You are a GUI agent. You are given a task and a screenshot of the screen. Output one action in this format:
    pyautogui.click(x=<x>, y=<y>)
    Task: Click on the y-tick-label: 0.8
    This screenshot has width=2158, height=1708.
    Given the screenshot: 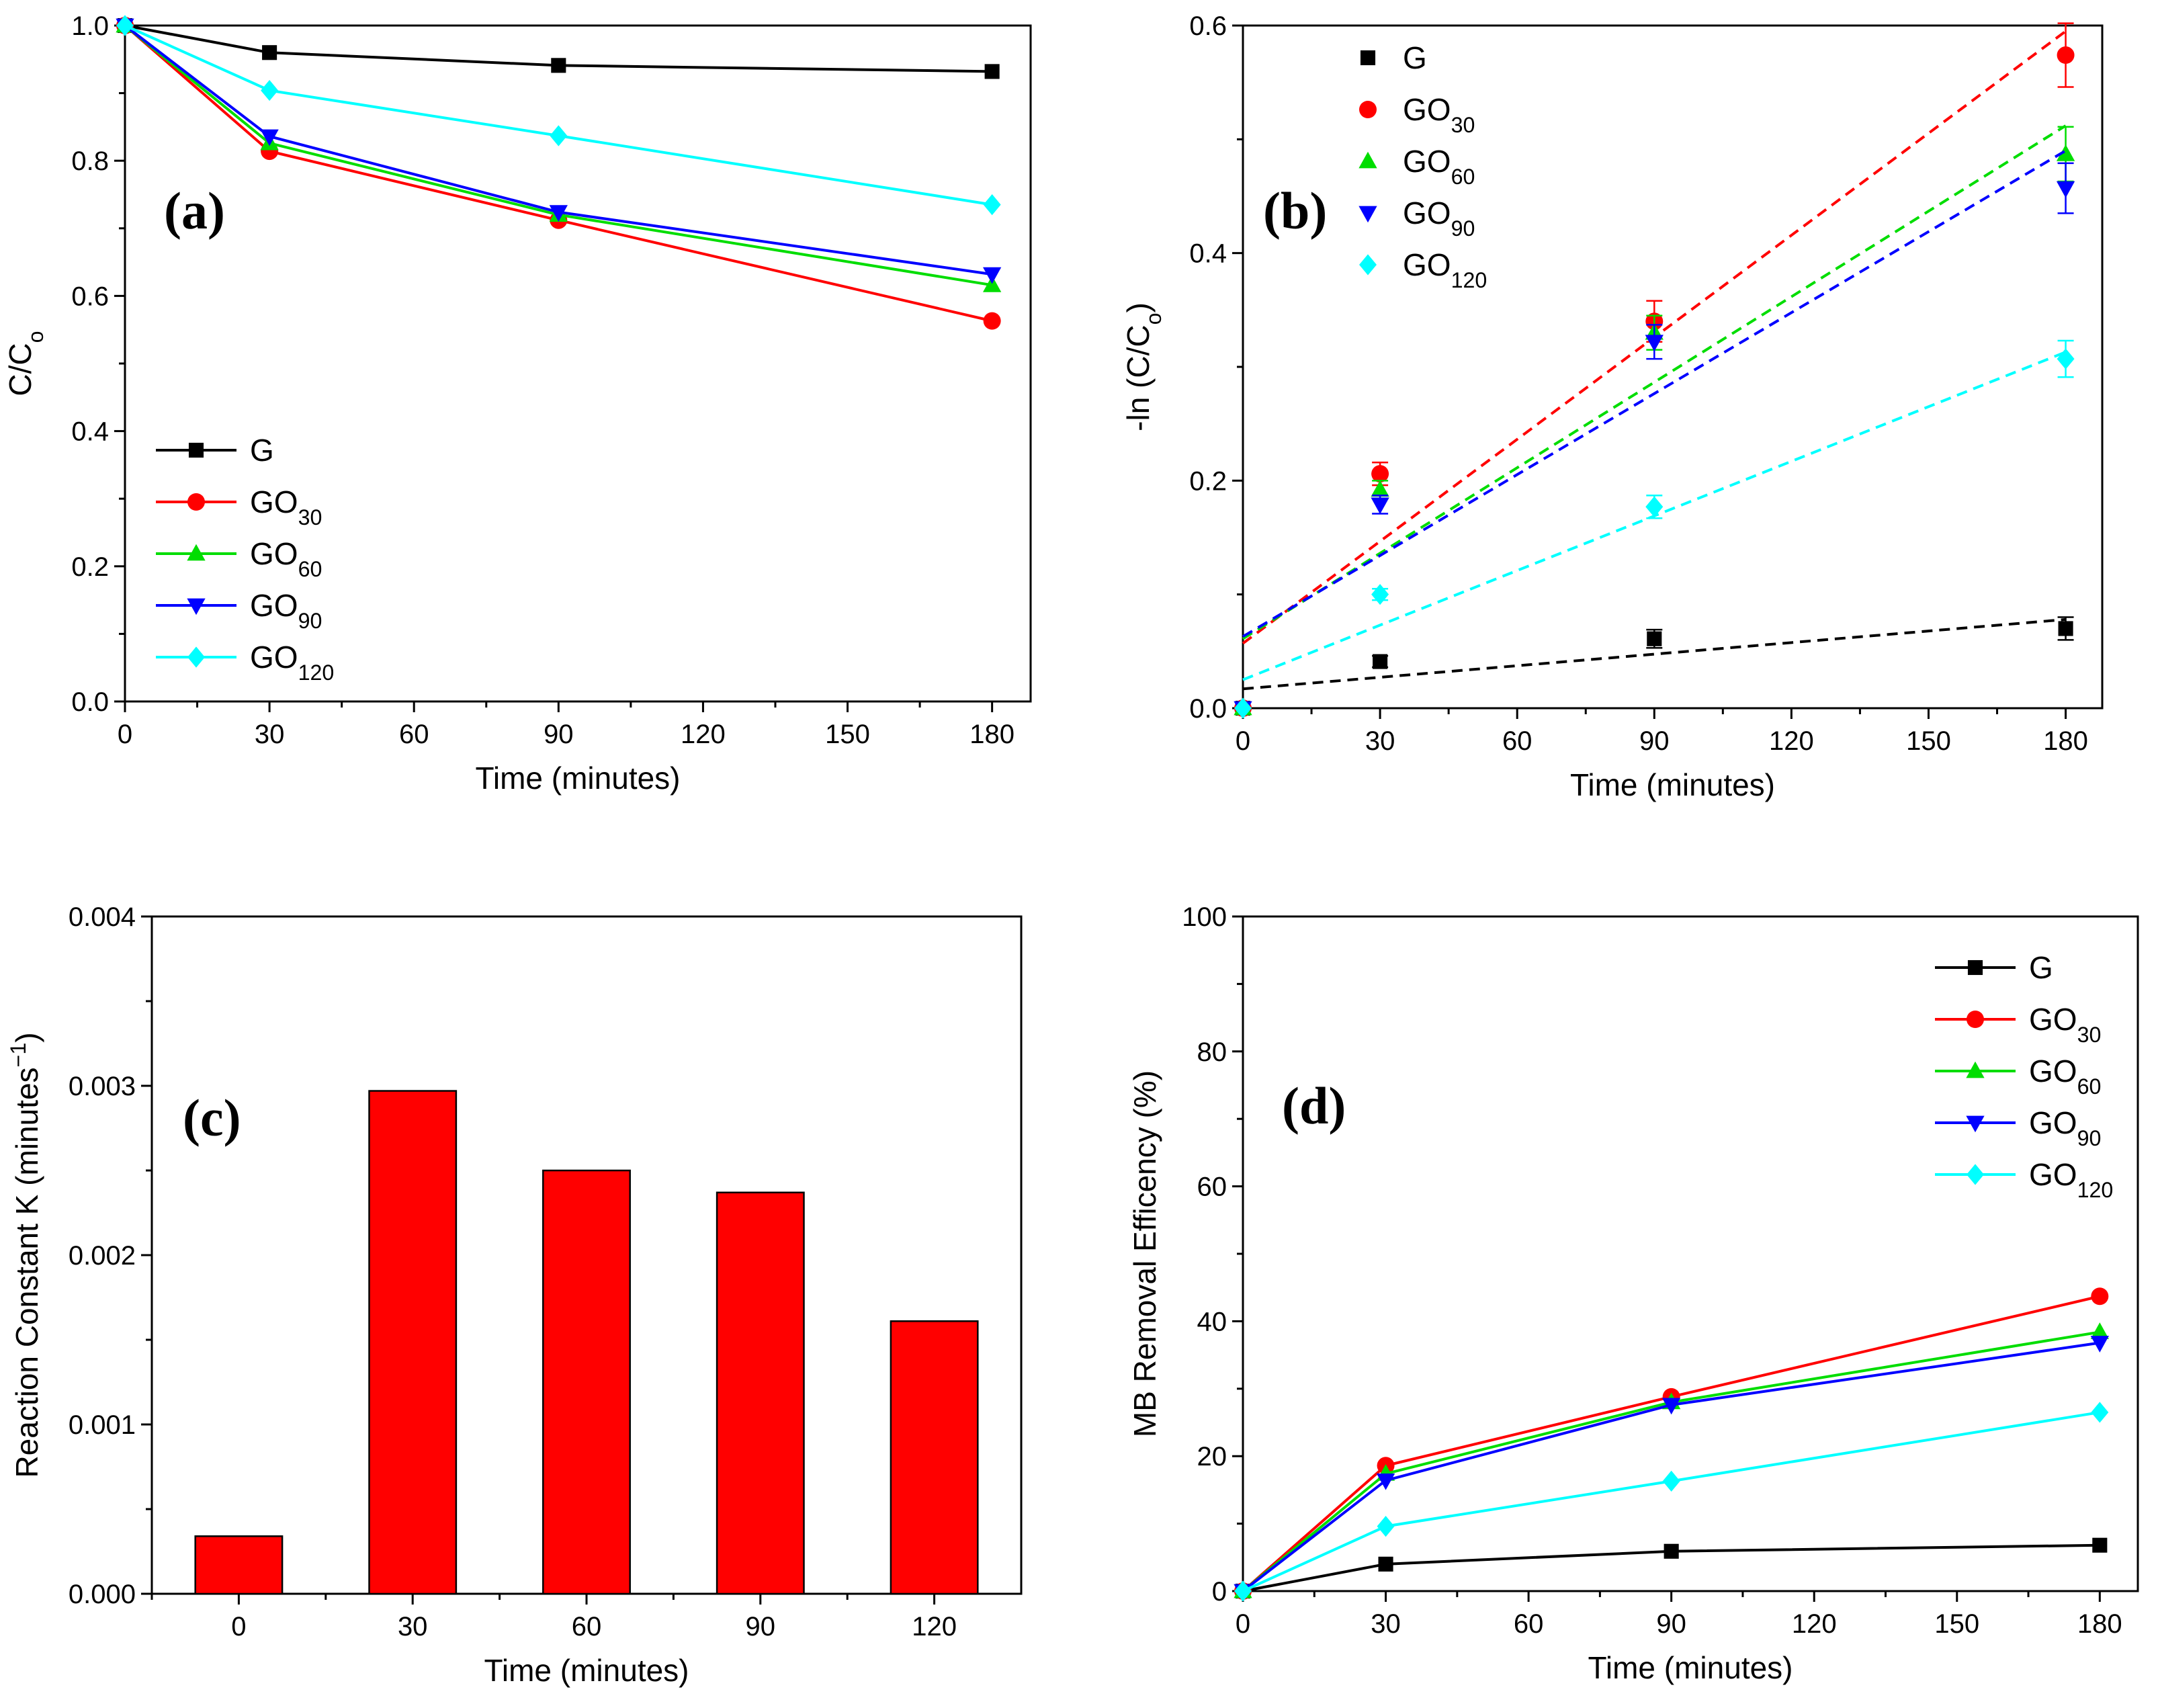 What is the action you would take?
    pyautogui.click(x=90, y=161)
    